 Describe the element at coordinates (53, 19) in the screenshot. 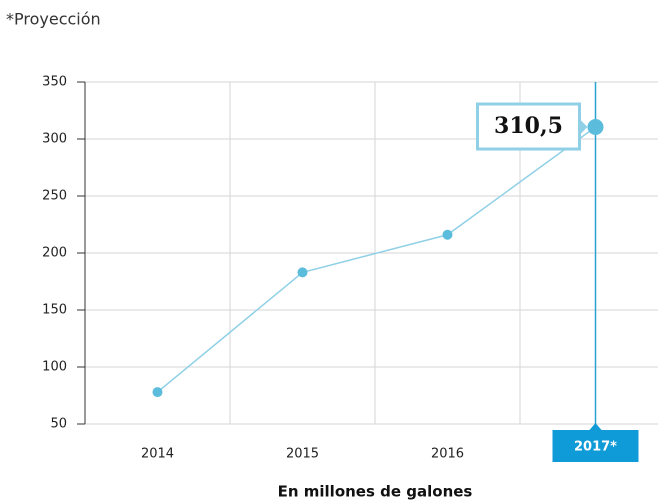

I see `annotation: *Proyección` at that location.